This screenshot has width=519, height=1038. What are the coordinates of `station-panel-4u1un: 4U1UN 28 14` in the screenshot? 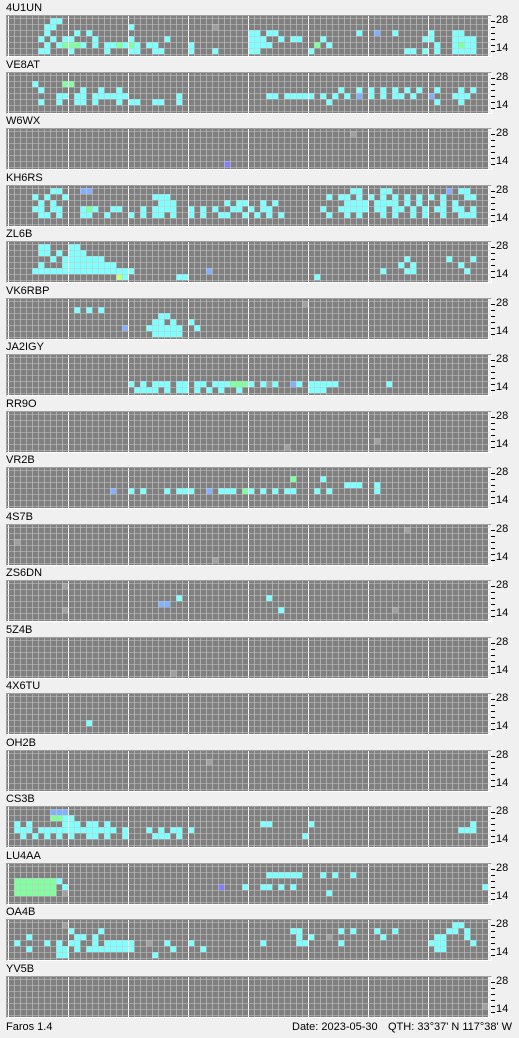 It's located at (259, 29).